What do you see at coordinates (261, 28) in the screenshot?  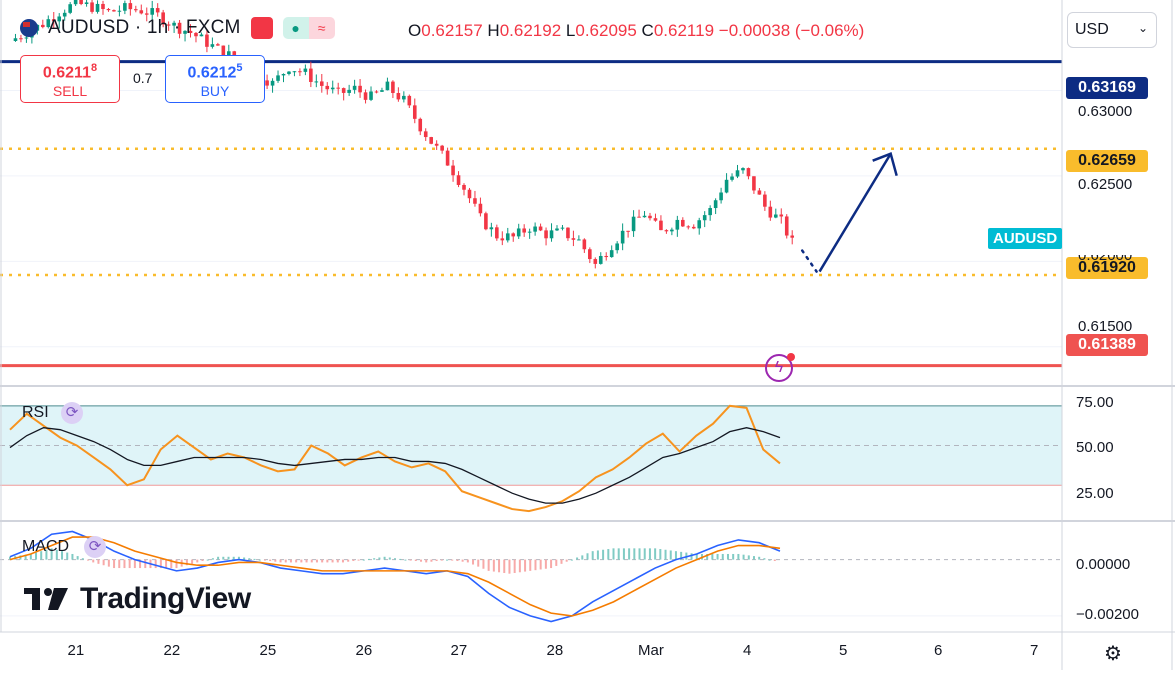 I see `market-closed-icon` at bounding box center [261, 28].